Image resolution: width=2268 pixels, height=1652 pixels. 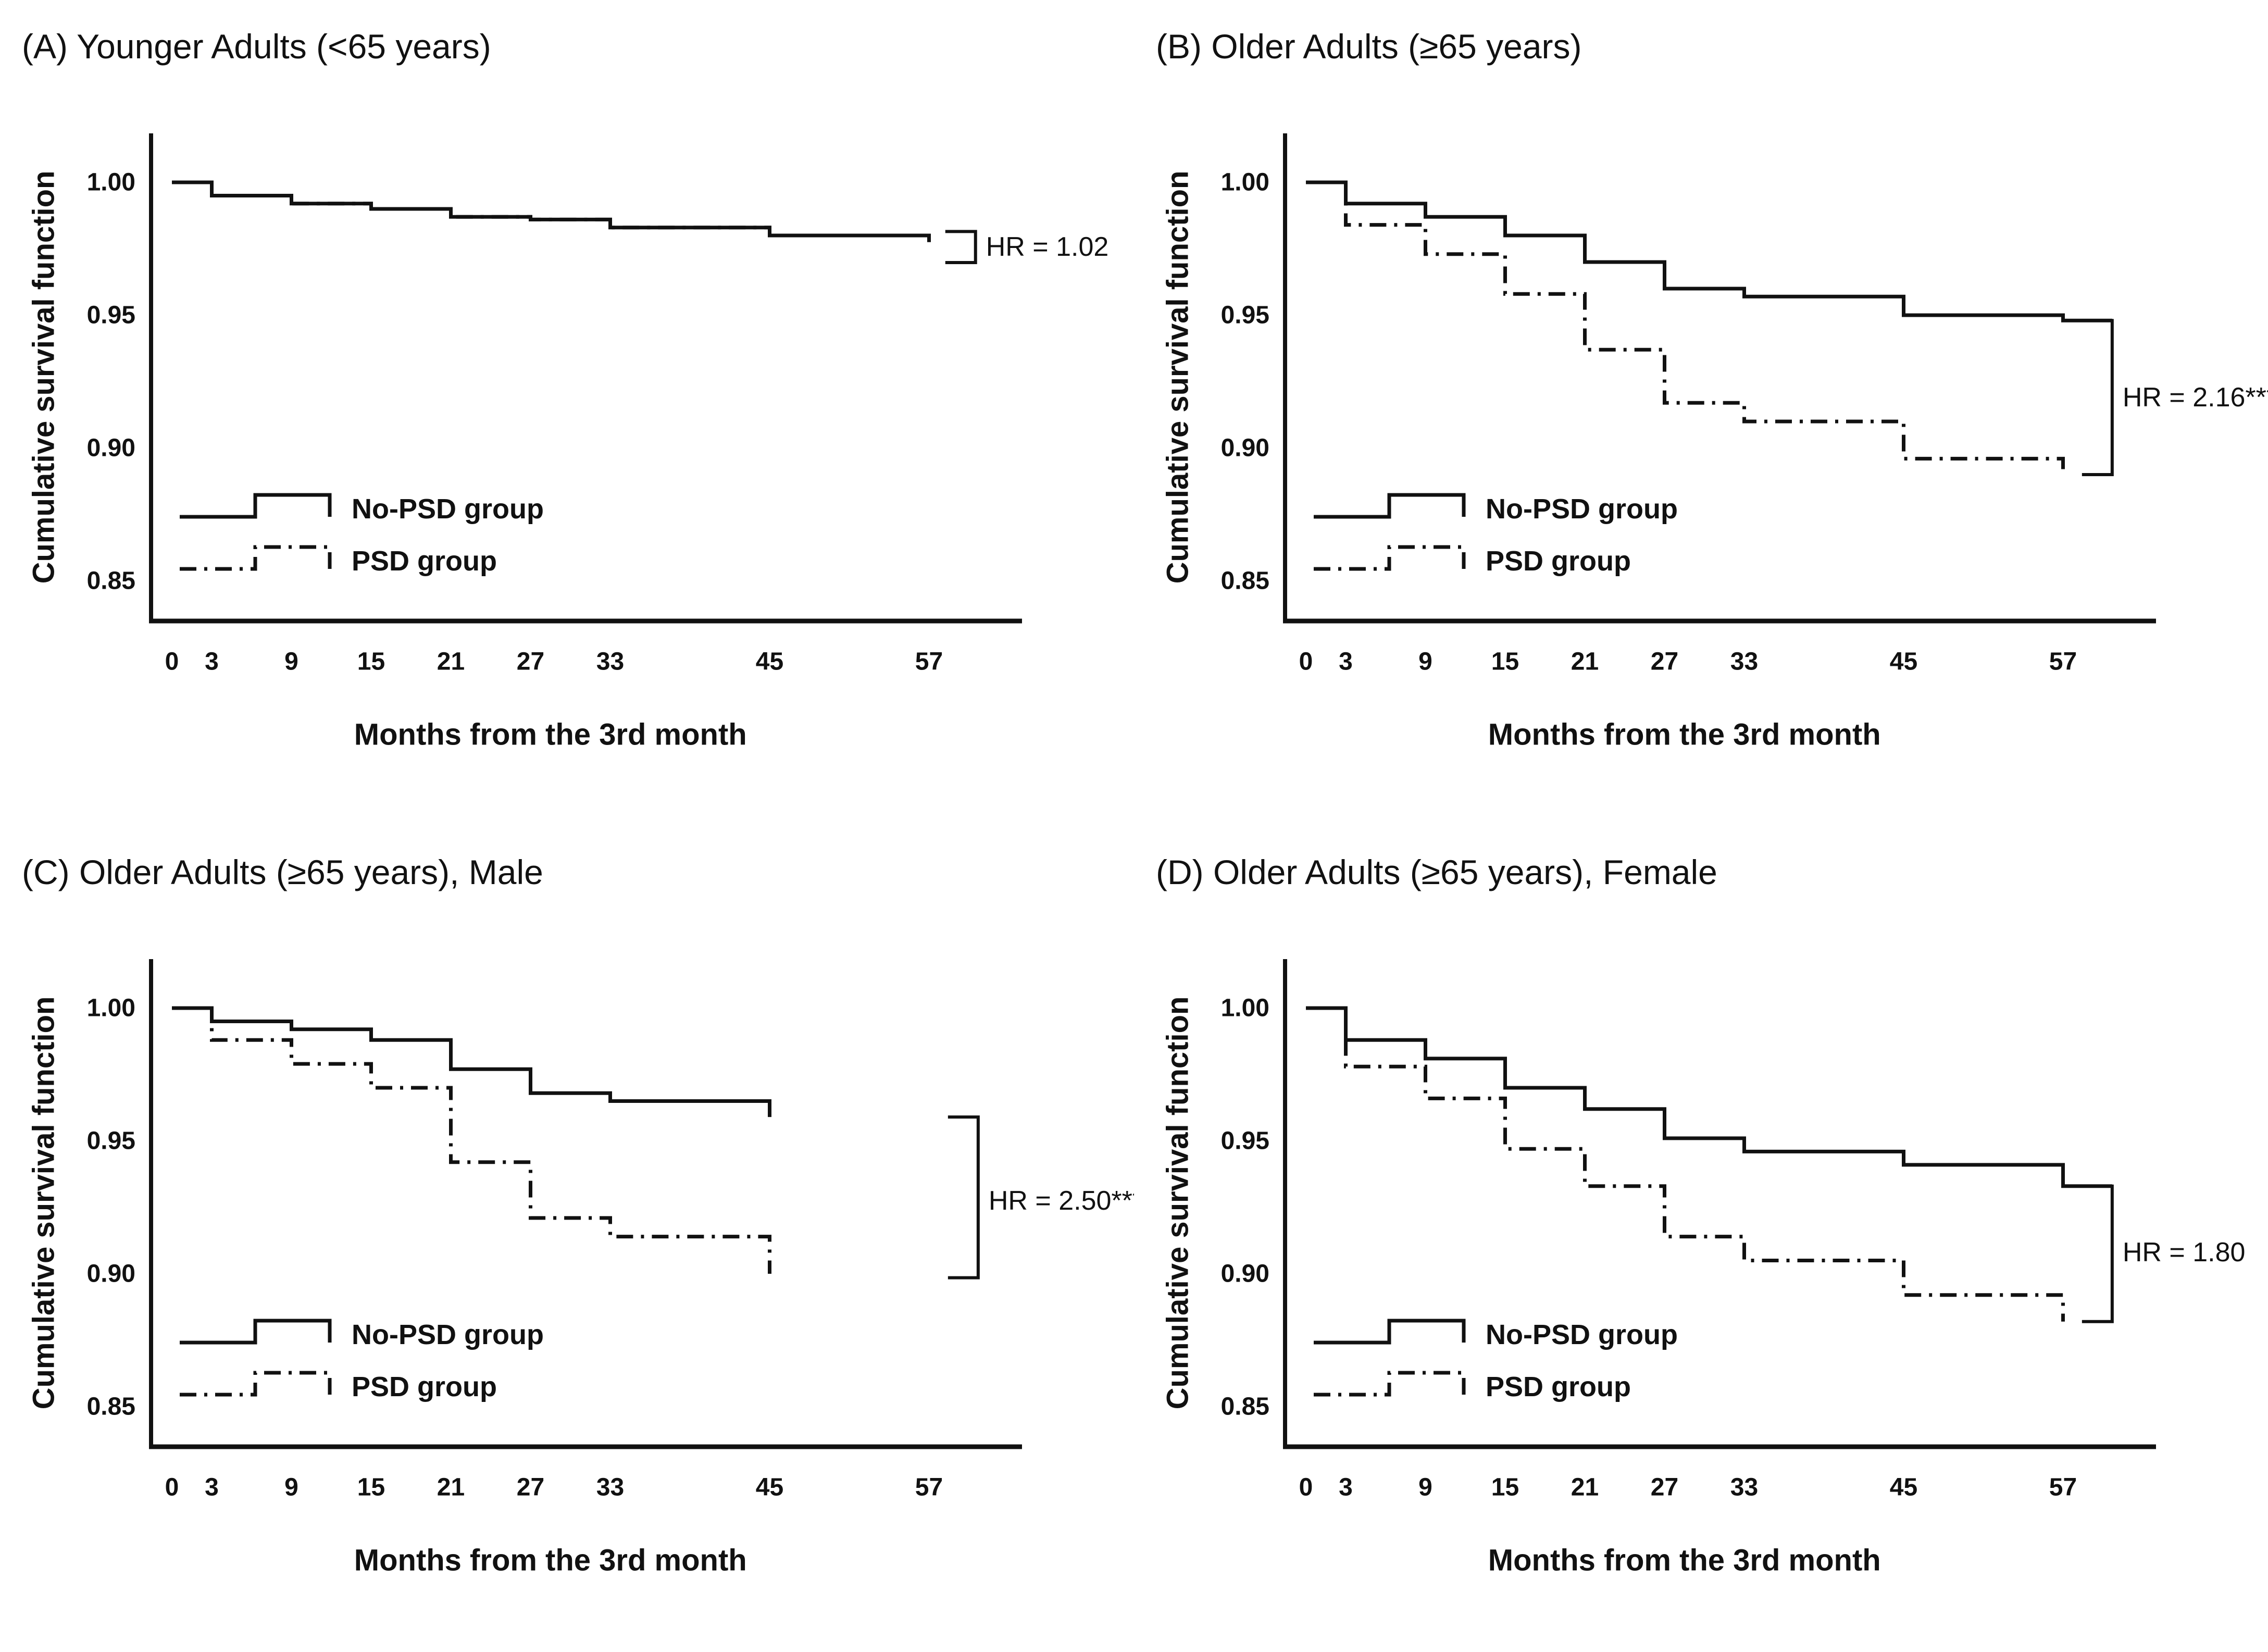 I want to click on hr-label: HR = 1.02, so click(x=1047, y=247).